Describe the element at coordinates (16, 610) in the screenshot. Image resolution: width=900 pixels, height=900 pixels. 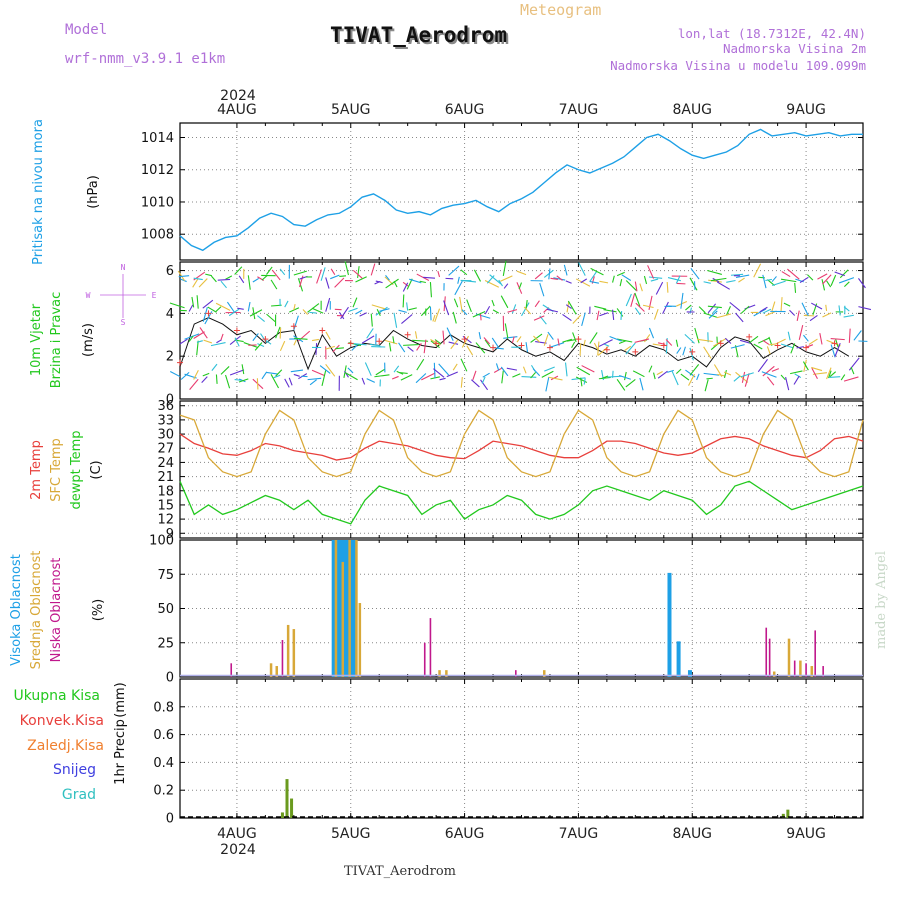
I see `cloud-high-label: Visoka Oblacnost` at that location.